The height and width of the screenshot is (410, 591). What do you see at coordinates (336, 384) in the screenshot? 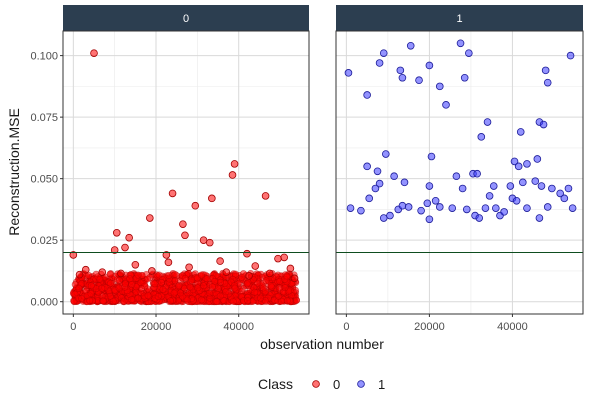
I see `legend-label: 0` at bounding box center [336, 384].